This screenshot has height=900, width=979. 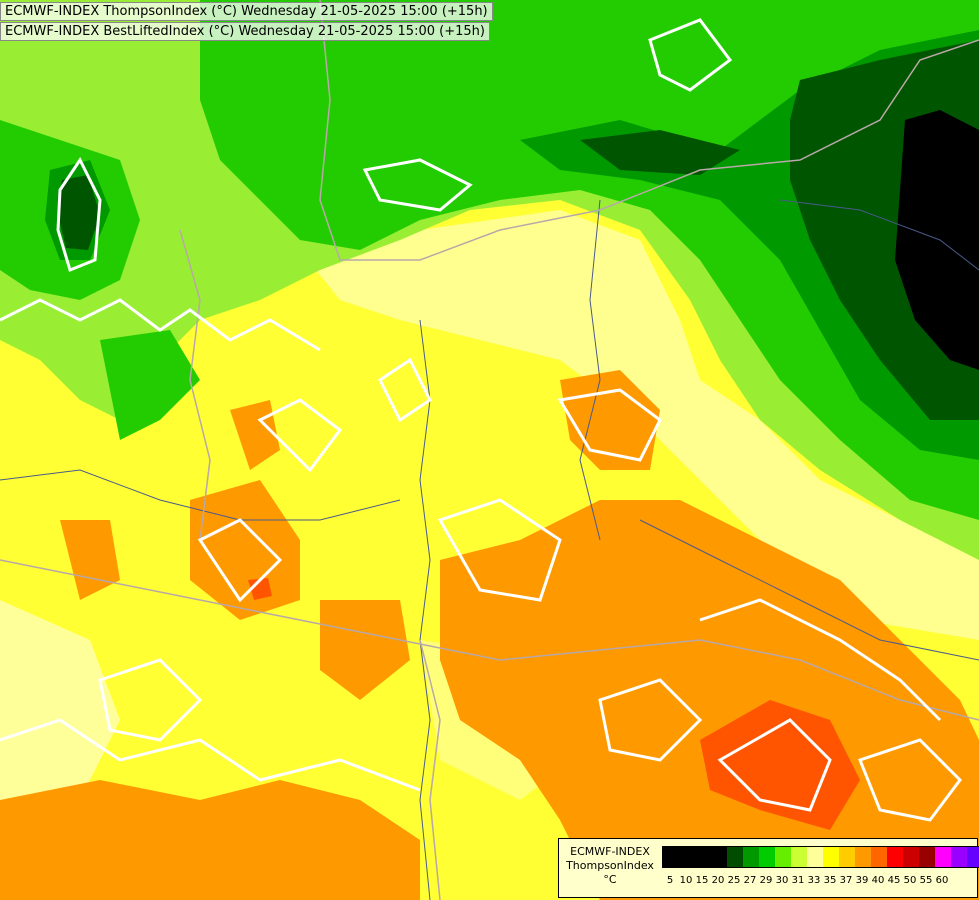 What do you see at coordinates (718, 880) in the screenshot?
I see `legend-tick: 20` at bounding box center [718, 880].